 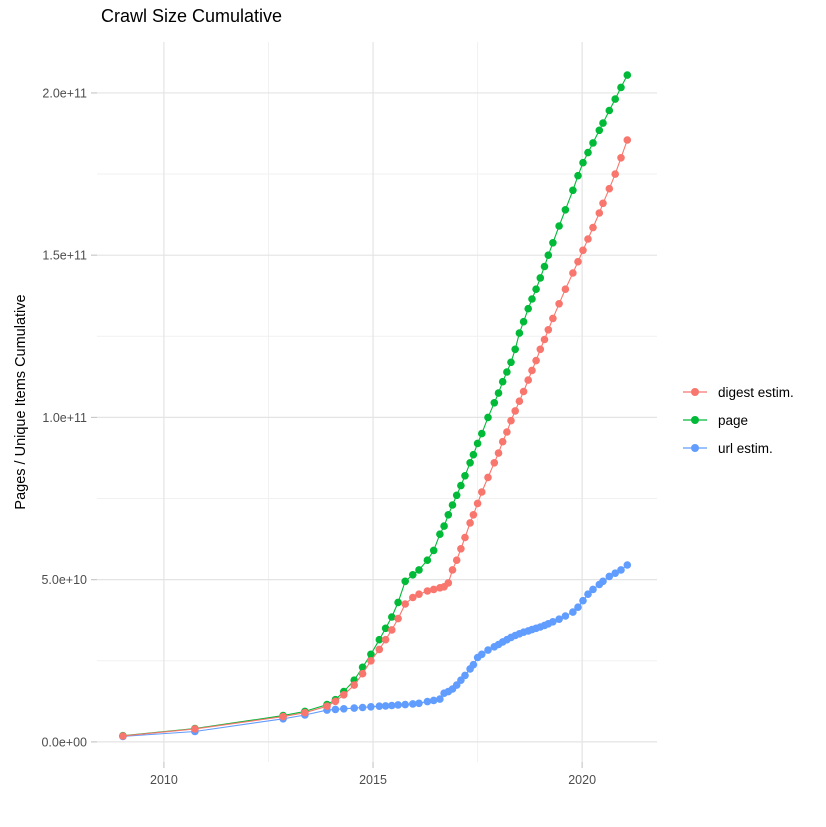 I want to click on y-tick-label: 1.5e+11, so click(x=64, y=256).